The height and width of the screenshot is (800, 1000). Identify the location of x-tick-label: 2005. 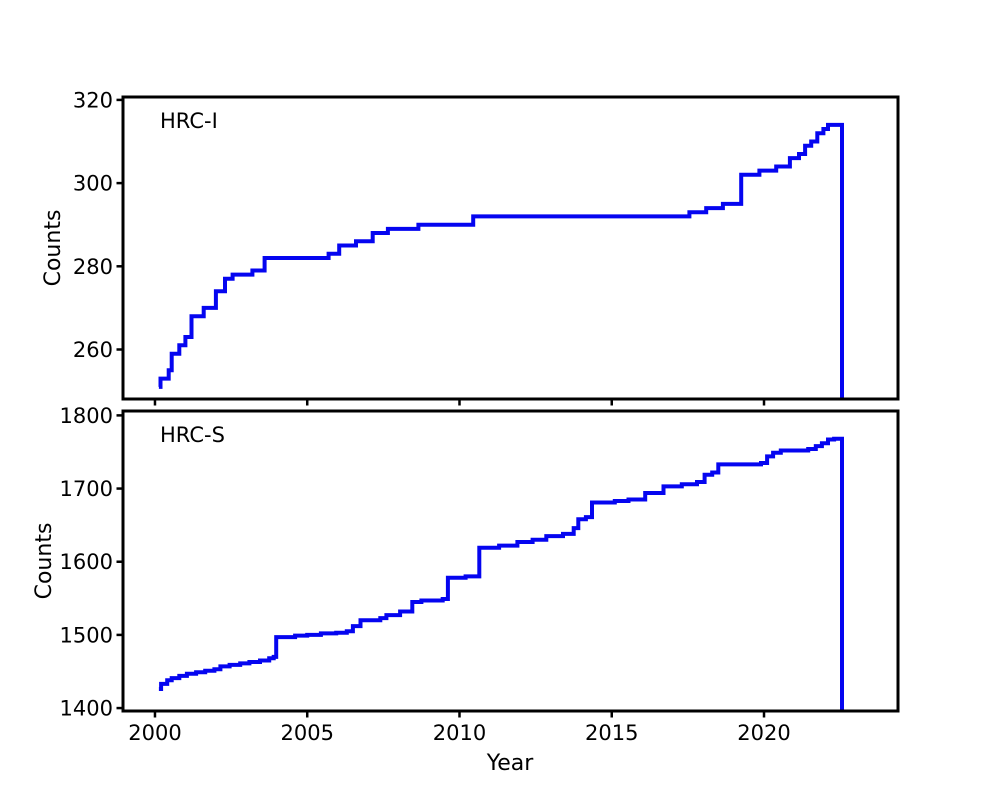
(307, 733).